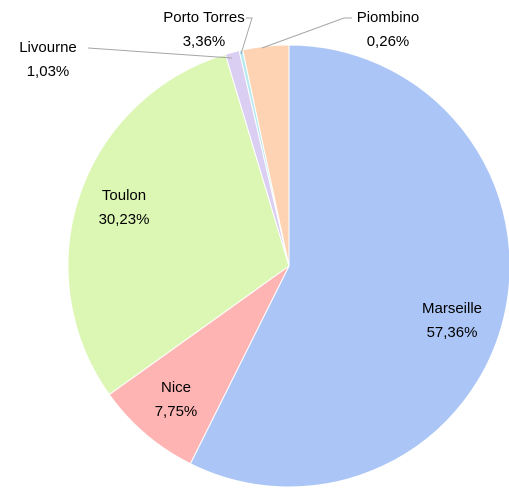 This screenshot has width=509, height=488. What do you see at coordinates (48, 71) in the screenshot?
I see `value-label: 1,03%` at bounding box center [48, 71].